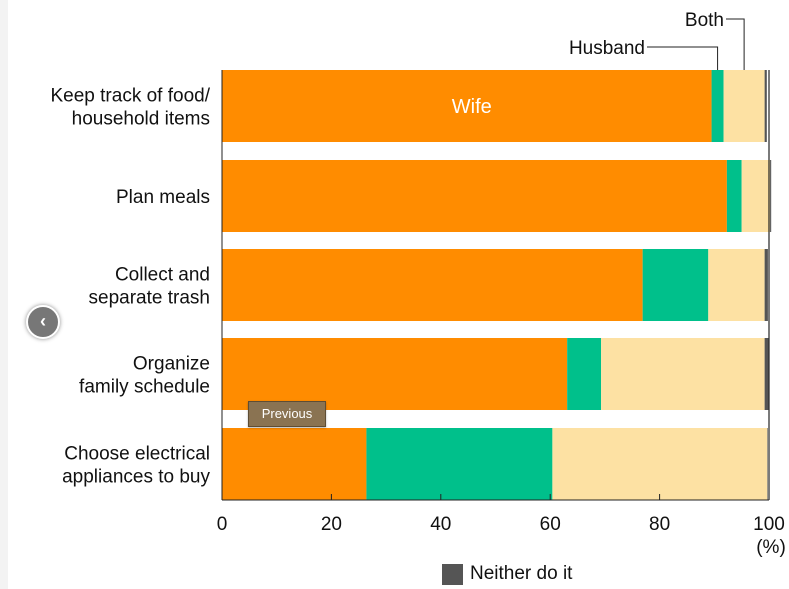 The height and width of the screenshot is (589, 789). Describe the element at coordinates (331, 524) in the screenshot. I see `x-tick-label-1: 20` at that location.